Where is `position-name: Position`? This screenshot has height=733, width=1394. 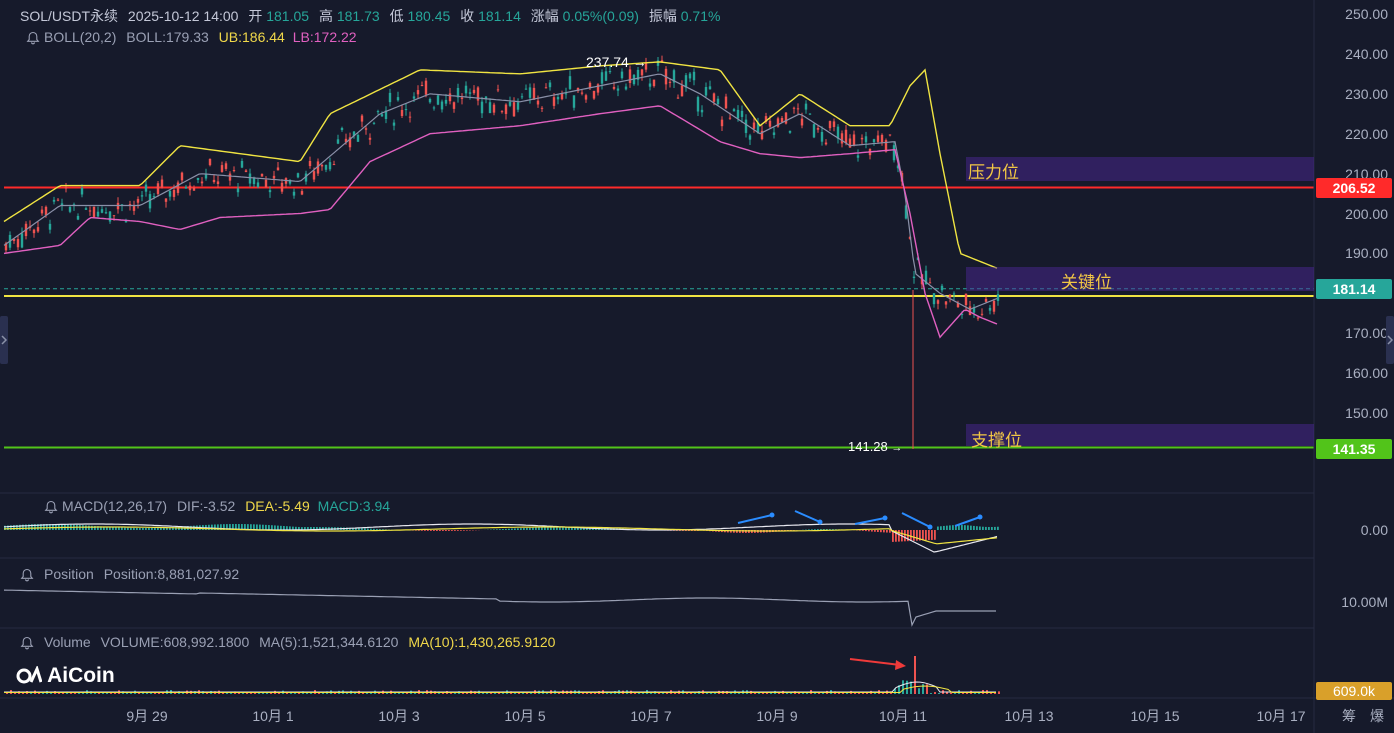
position-name: Position is located at coordinates (69, 574).